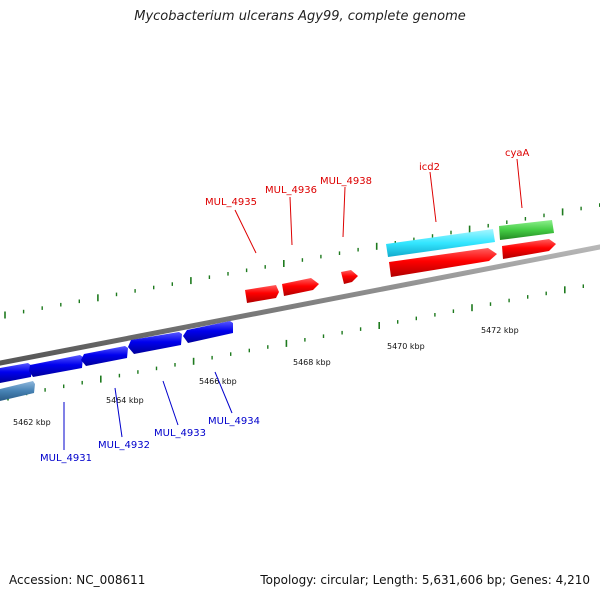 This screenshot has width=600, height=600. What do you see at coordinates (312, 362) in the screenshot?
I see `scale-label: 5468 kbp` at bounding box center [312, 362].